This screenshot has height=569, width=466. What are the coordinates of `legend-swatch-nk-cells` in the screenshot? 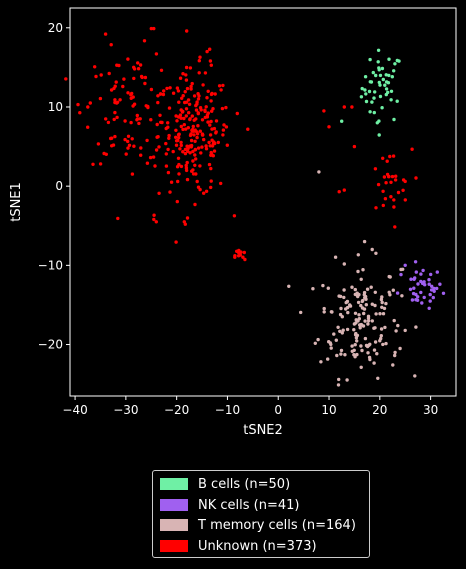 It's located at (174, 505).